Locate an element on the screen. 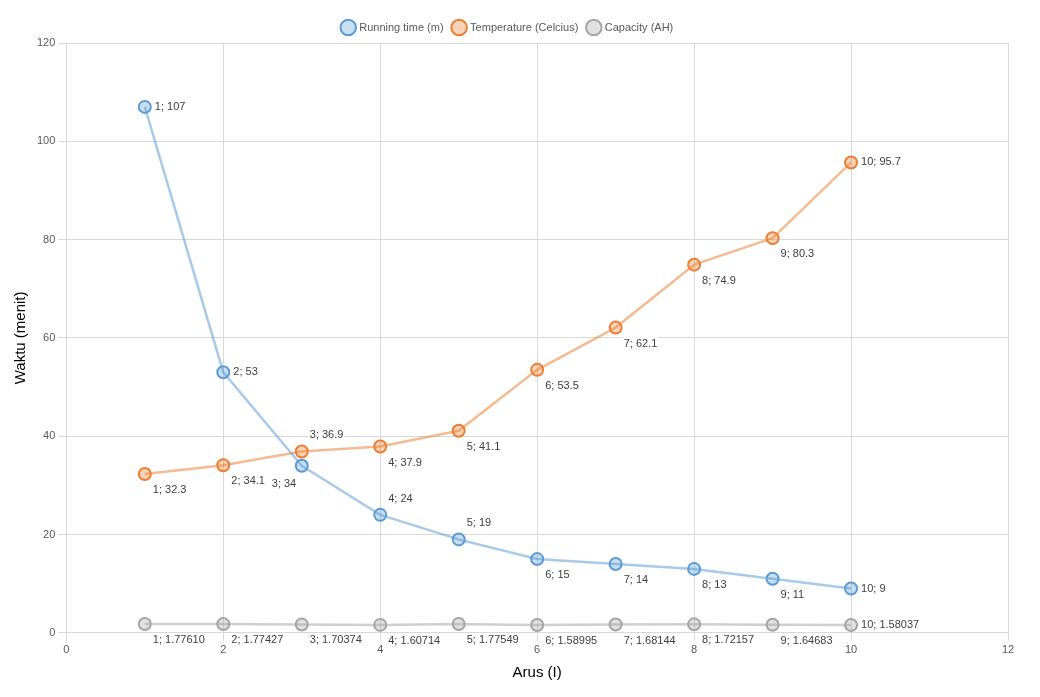 This screenshot has height=697, width=1040. y-tick-label: 60 is located at coordinates (49, 336).